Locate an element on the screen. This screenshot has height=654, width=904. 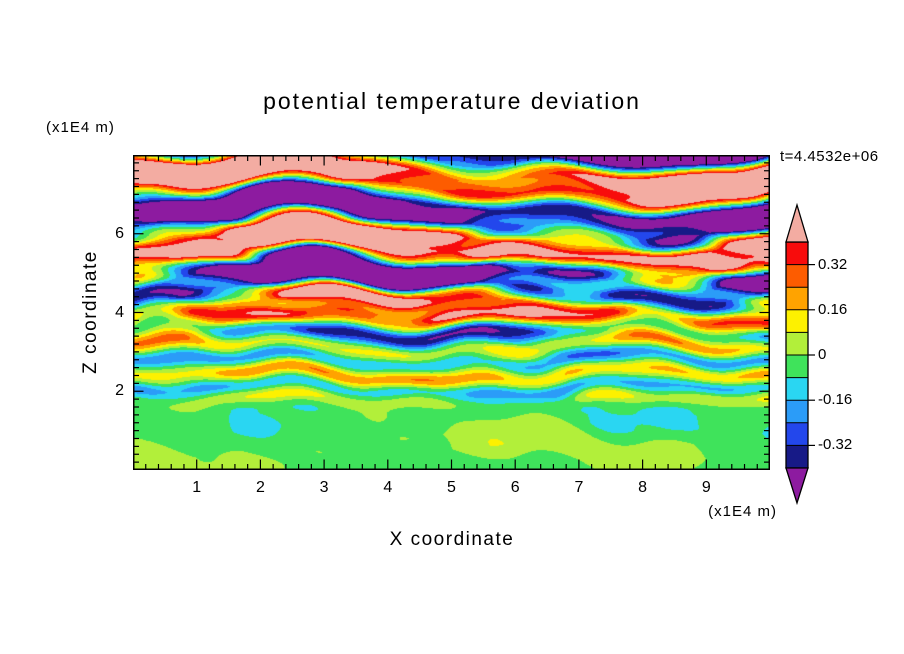
x-tick-label: 5 is located at coordinates (451, 487).